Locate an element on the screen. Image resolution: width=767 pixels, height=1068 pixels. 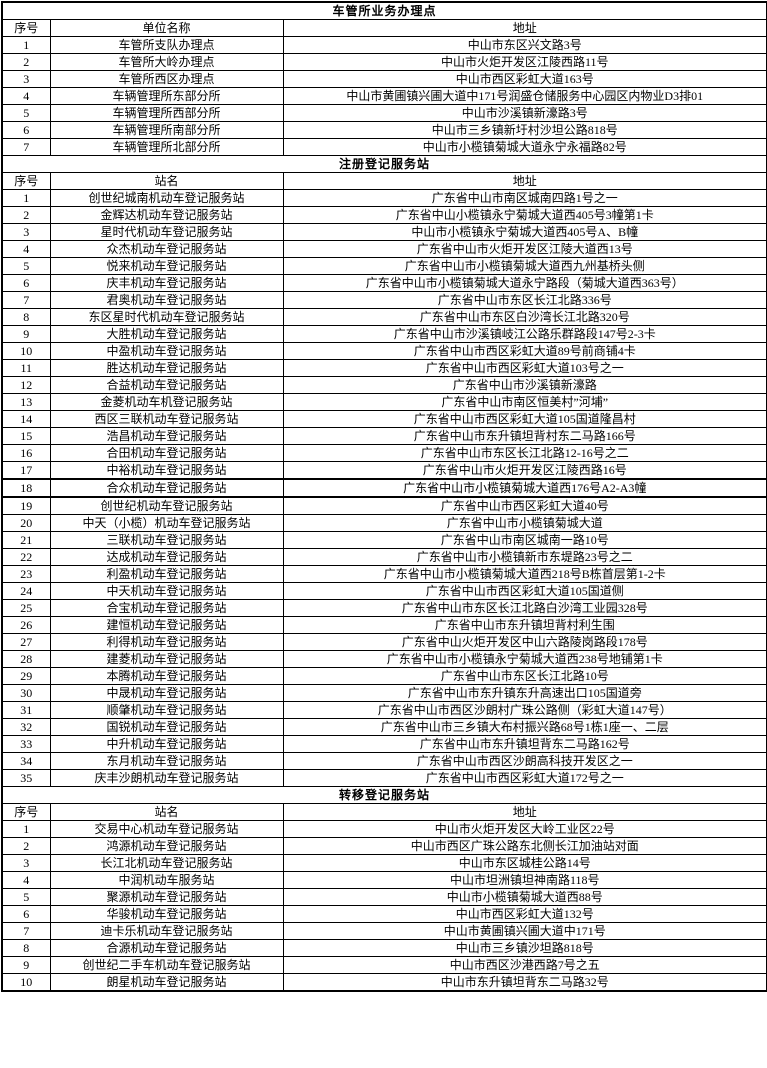
row-number: 11 is located at coordinates (26, 368).